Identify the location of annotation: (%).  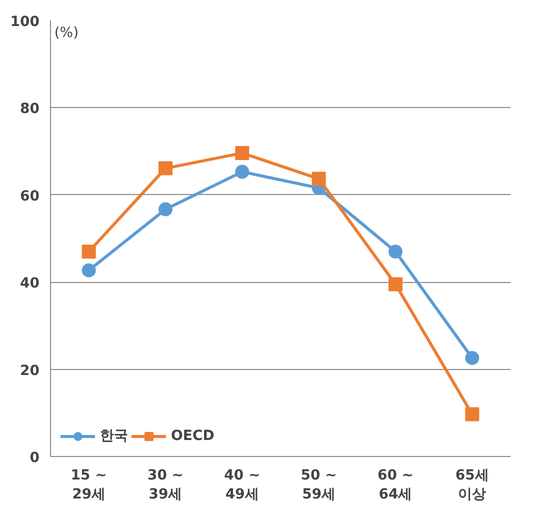
(66, 32).